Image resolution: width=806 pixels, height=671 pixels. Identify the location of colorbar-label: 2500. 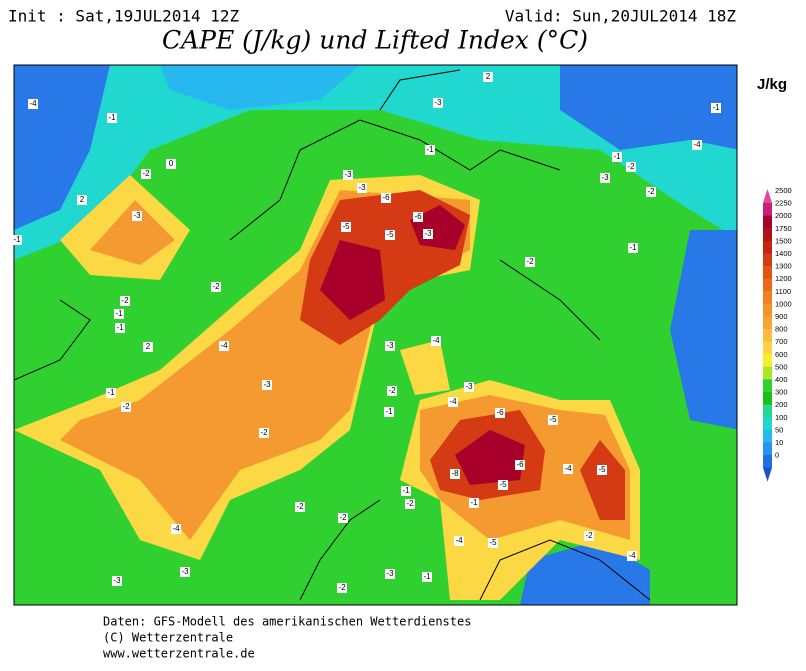
(783, 190).